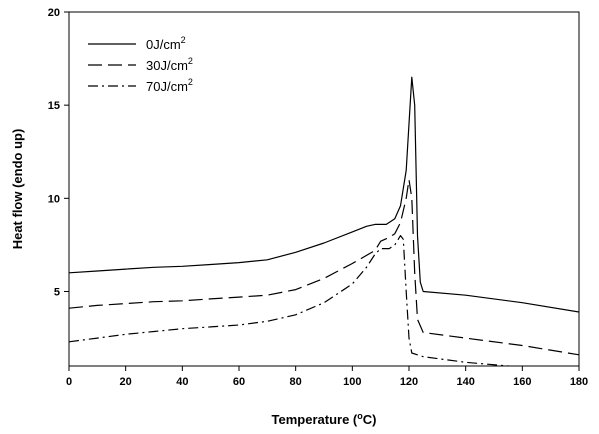 The image size is (599, 434). What do you see at coordinates (17, 189) in the screenshot?
I see `y-axis-title: Heat flow (endo up)` at bounding box center [17, 189].